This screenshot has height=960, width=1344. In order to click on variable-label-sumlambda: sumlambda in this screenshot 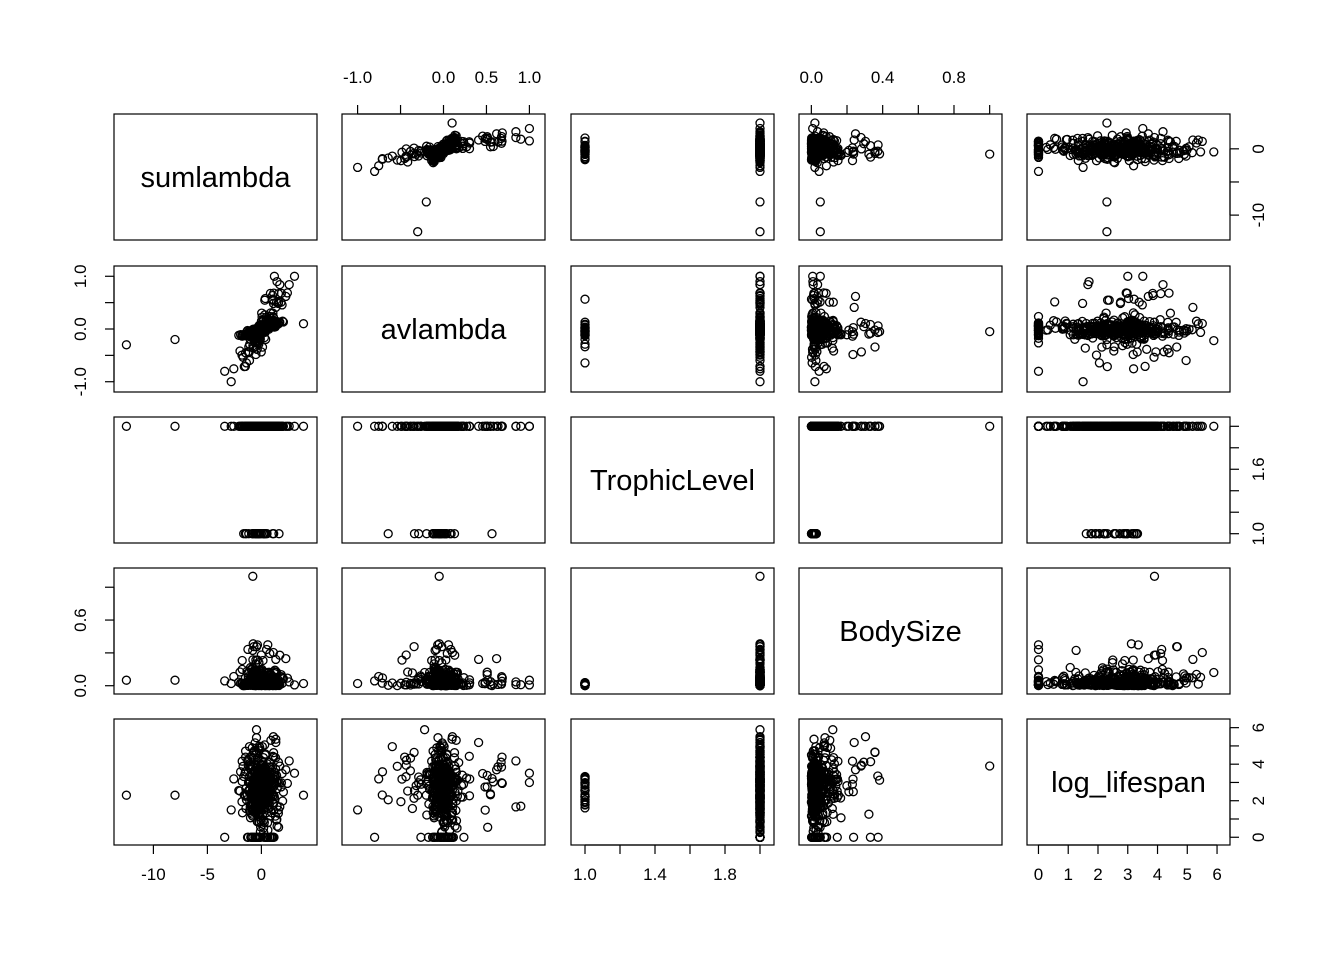, I will do `click(216, 178)`.